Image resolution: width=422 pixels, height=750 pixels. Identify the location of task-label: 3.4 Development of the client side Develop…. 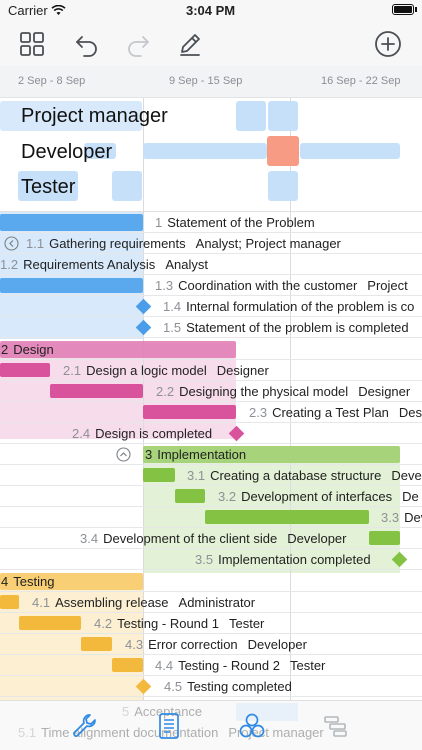
(213, 538).